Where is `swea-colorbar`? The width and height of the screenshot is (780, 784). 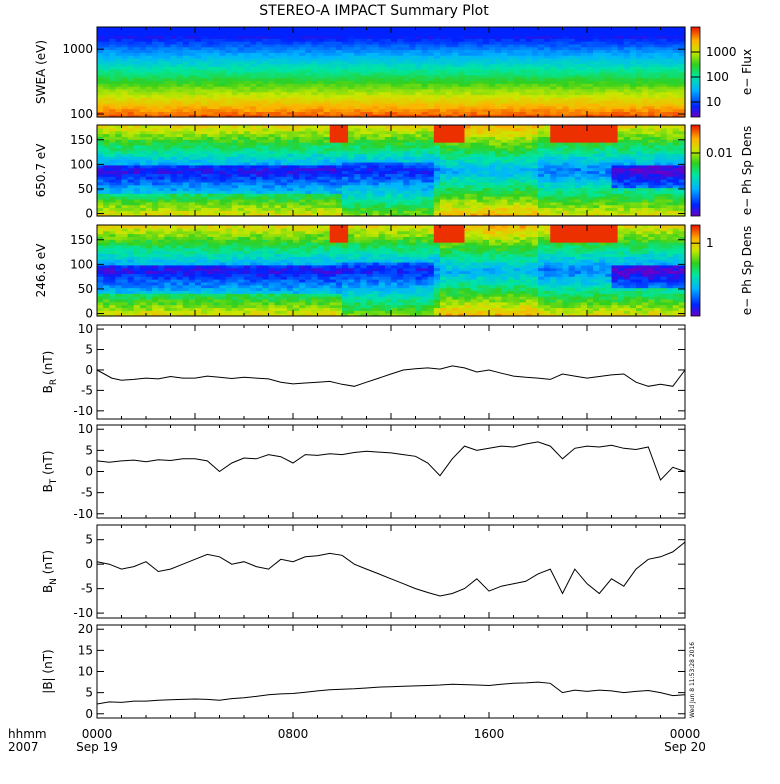
swea-colorbar is located at coordinates (695, 72).